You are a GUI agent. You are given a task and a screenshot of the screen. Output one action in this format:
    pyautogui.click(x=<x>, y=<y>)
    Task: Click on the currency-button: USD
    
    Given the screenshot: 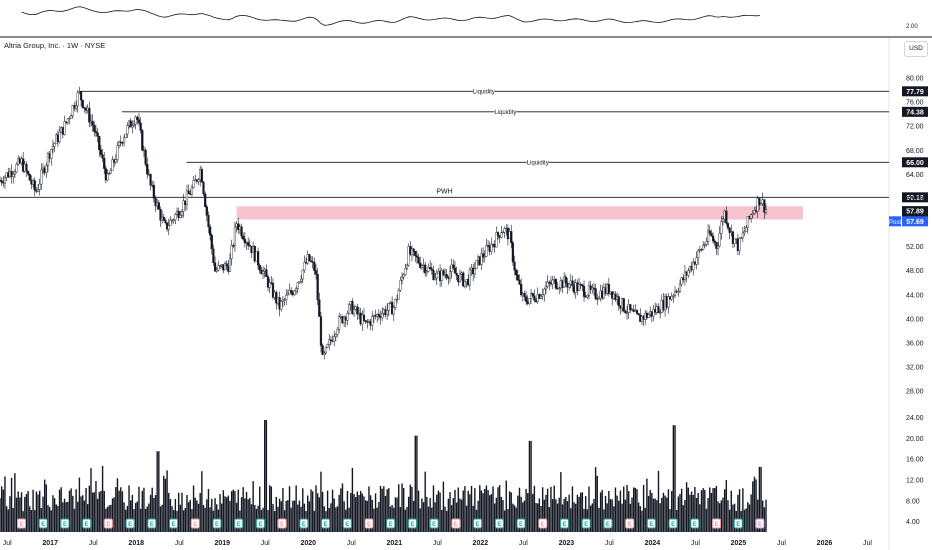 What is the action you would take?
    pyautogui.click(x=916, y=49)
    